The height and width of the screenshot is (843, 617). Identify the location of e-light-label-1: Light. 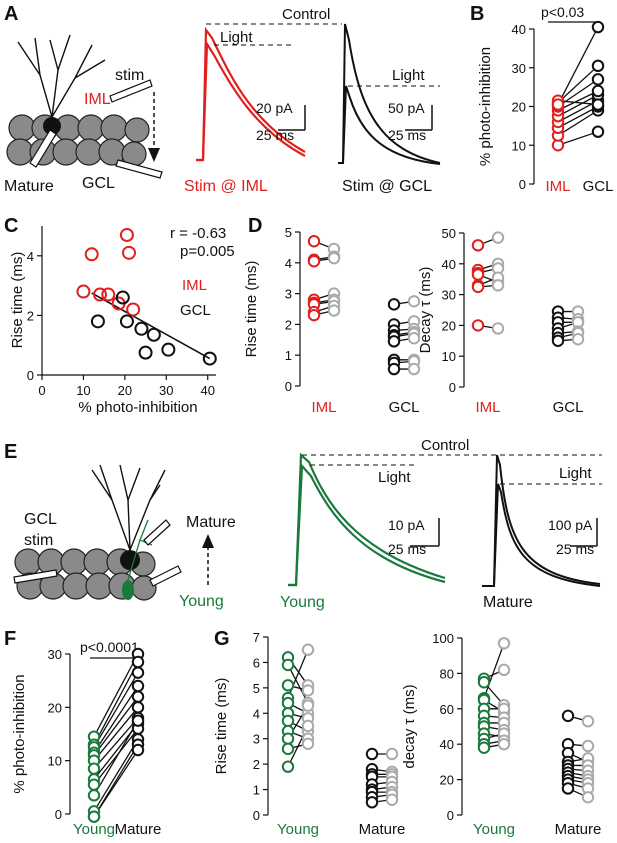
(394, 477).